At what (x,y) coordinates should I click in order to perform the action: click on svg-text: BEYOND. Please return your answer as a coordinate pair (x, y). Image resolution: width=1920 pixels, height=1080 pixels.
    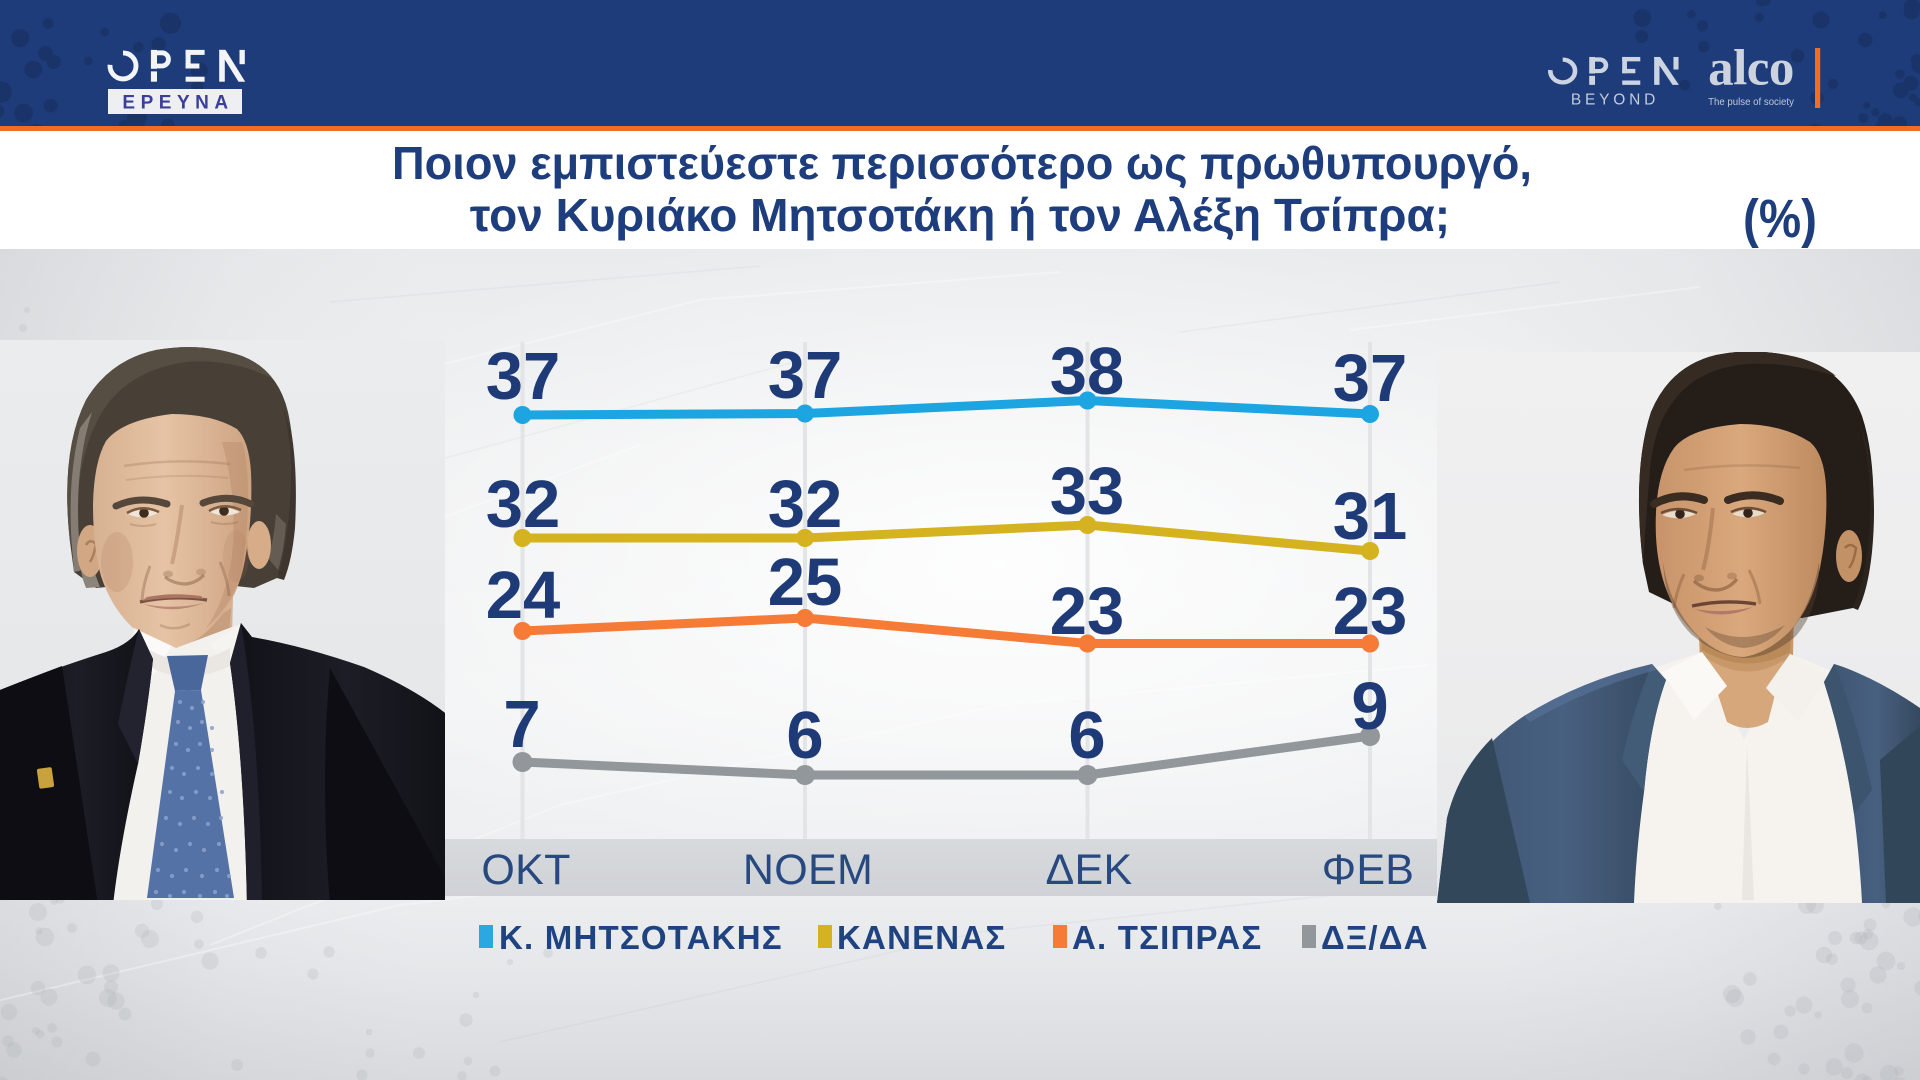
    Looking at the image, I should click on (1615, 100).